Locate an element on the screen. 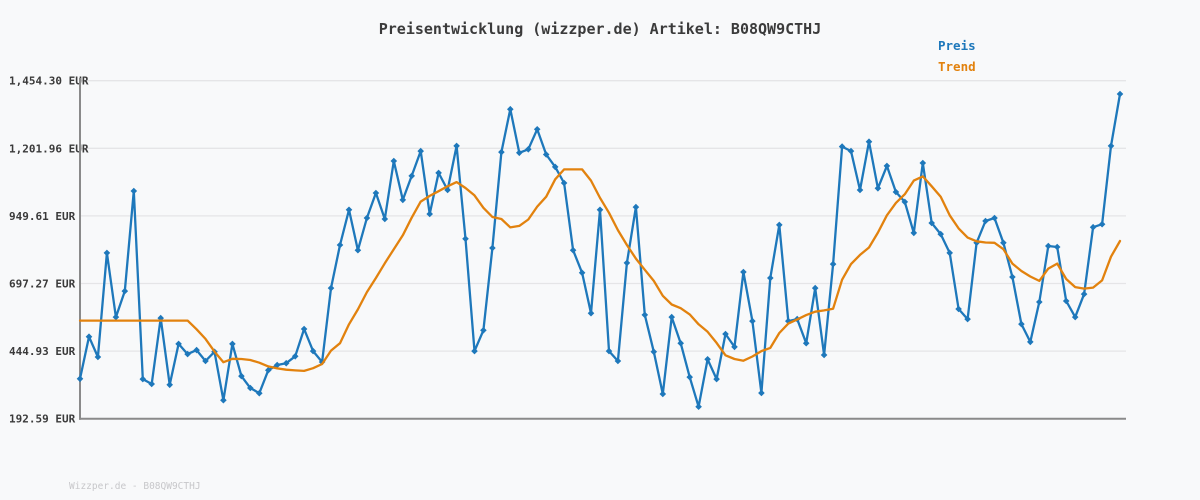  legend-label-preis: Preis is located at coordinates (957, 45).